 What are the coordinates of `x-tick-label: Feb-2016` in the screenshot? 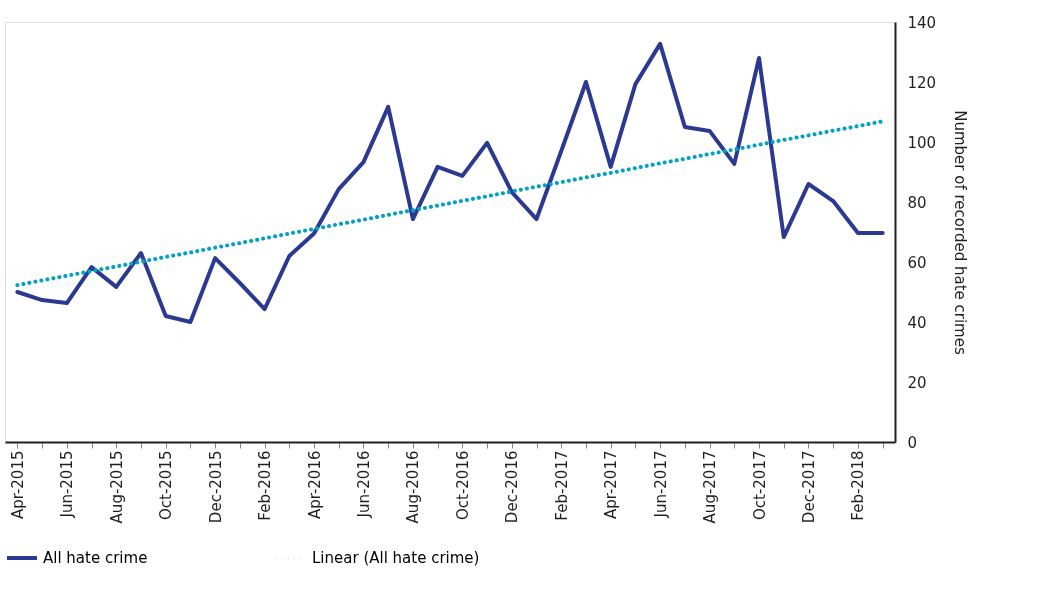 It's located at (265, 485).